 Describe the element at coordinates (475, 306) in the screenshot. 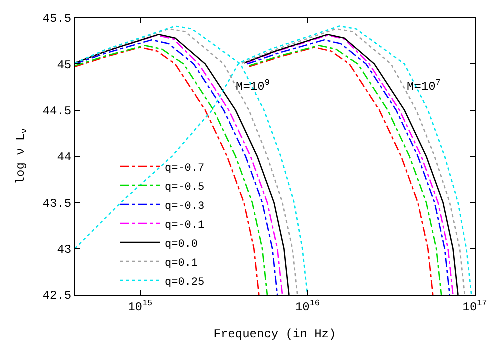

I see `x-tick-label: 10$^{17}$` at that location.